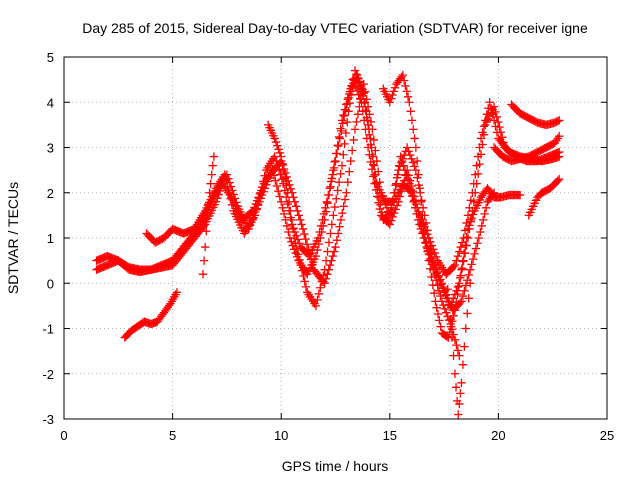  Describe the element at coordinates (48, 238) in the screenshot. I see `y-tick-labels: -3 -2 -1 0 1 2 3 4 5` at that location.